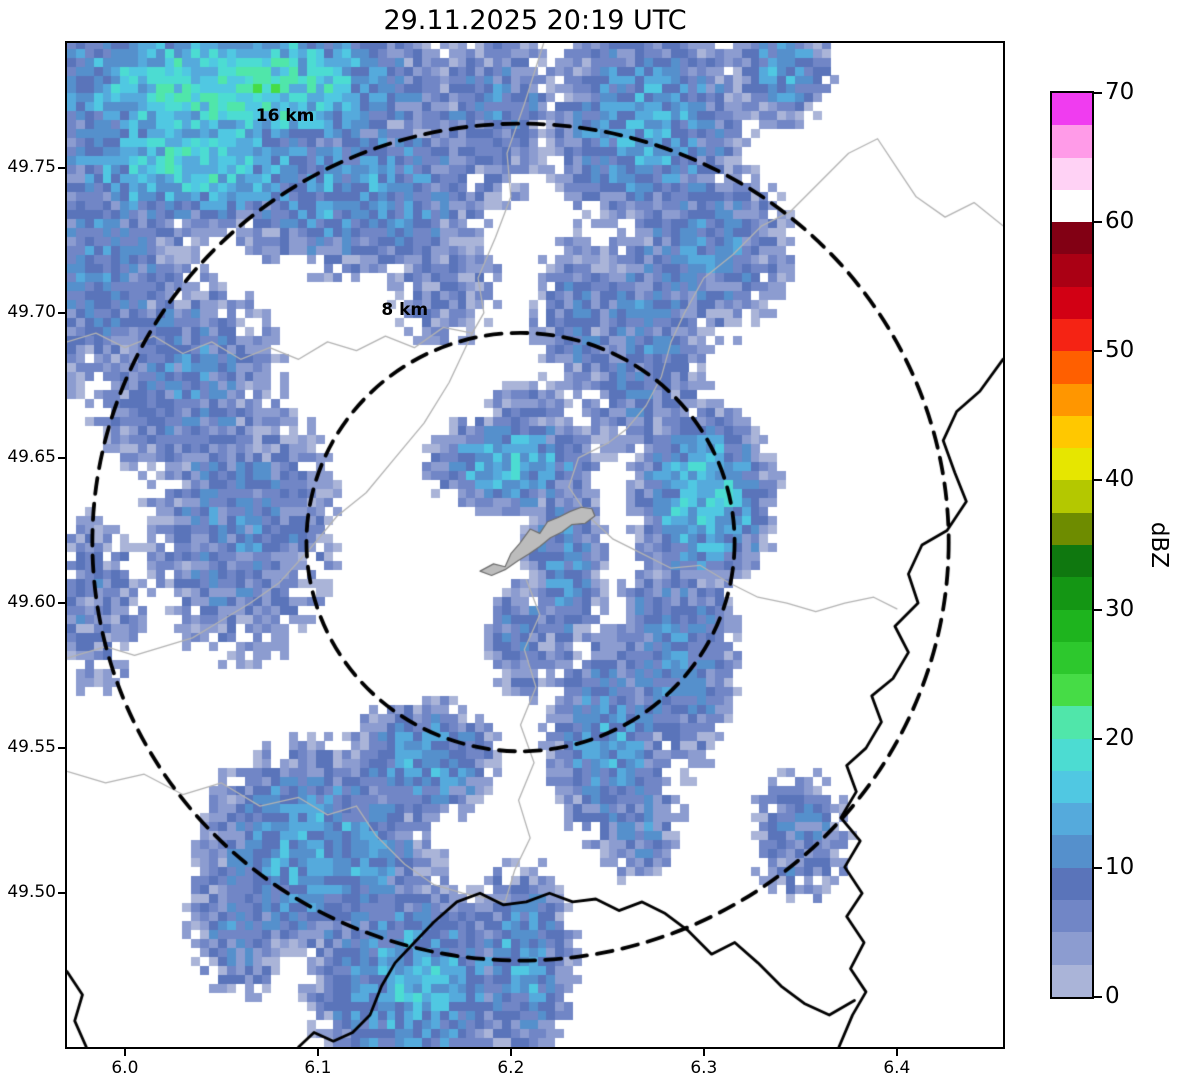 The height and width of the screenshot is (1084, 1188). I want to click on y-tick-label: 49.65, so click(31, 456).